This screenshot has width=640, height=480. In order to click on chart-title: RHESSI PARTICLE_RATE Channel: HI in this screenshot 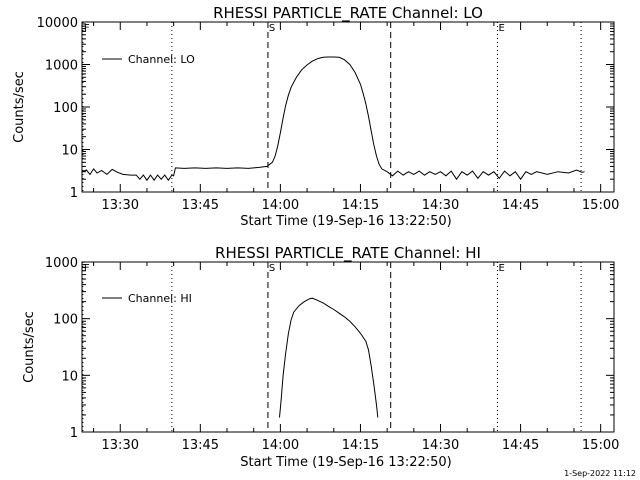, I will do `click(348, 253)`.